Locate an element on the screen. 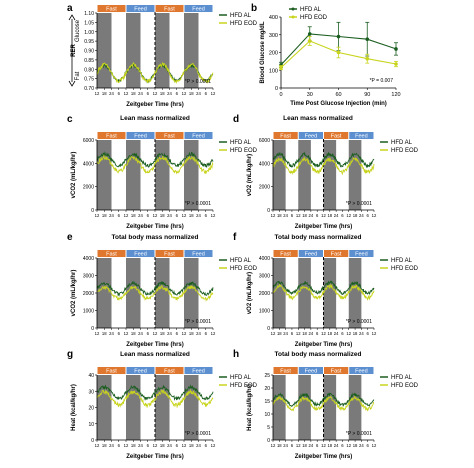 Image resolution: width=474 pixels, height=468 pixels. legend-label: HFD AL is located at coordinates (402, 261).